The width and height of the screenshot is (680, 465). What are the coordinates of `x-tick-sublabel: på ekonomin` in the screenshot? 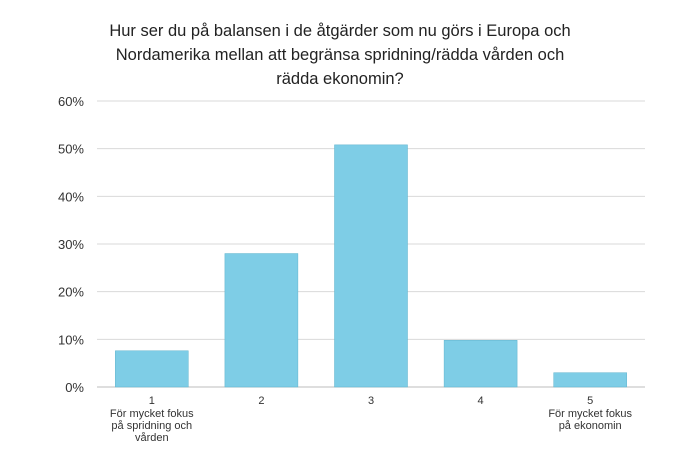 It's located at (590, 426).